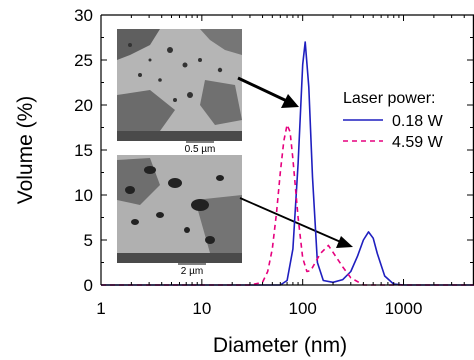  Describe the element at coordinates (344, 242) in the screenshot. I see `arrow-lower-head` at that location.